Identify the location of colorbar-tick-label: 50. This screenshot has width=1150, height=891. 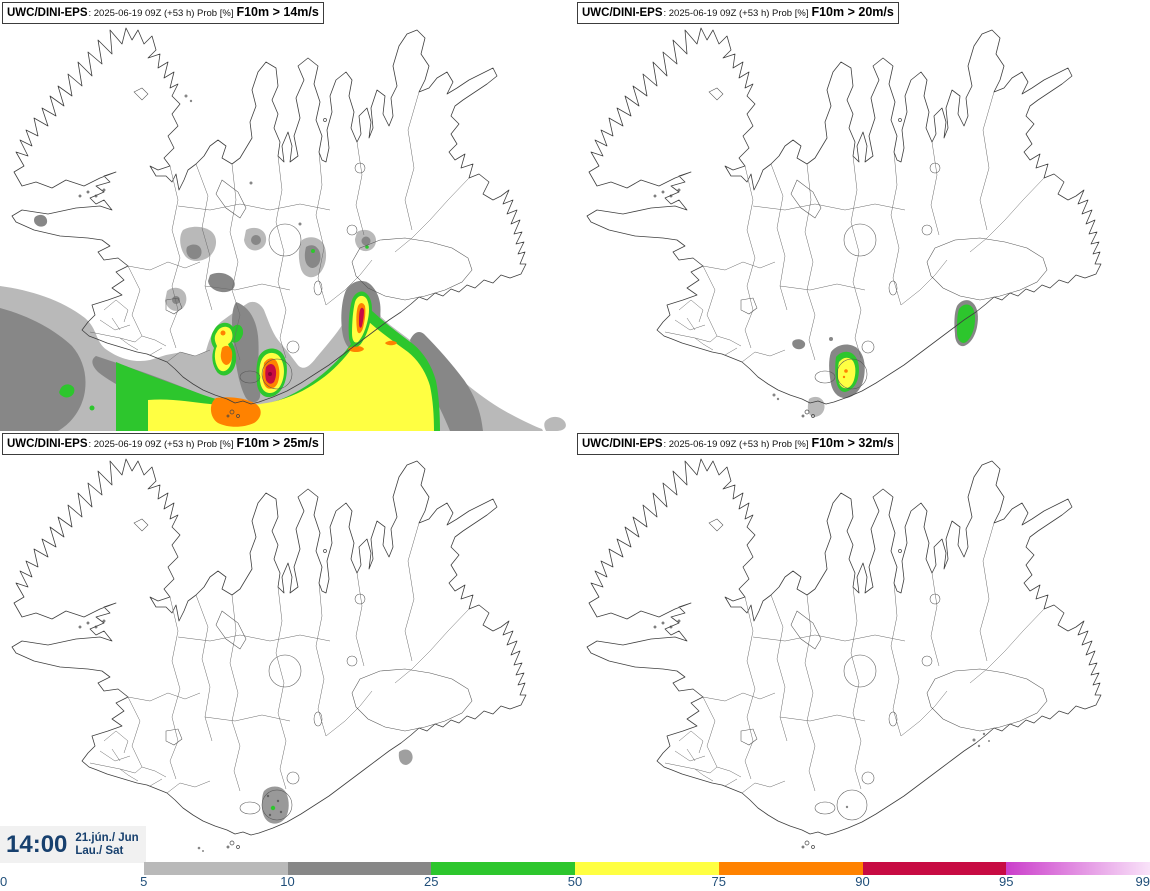
(575, 881).